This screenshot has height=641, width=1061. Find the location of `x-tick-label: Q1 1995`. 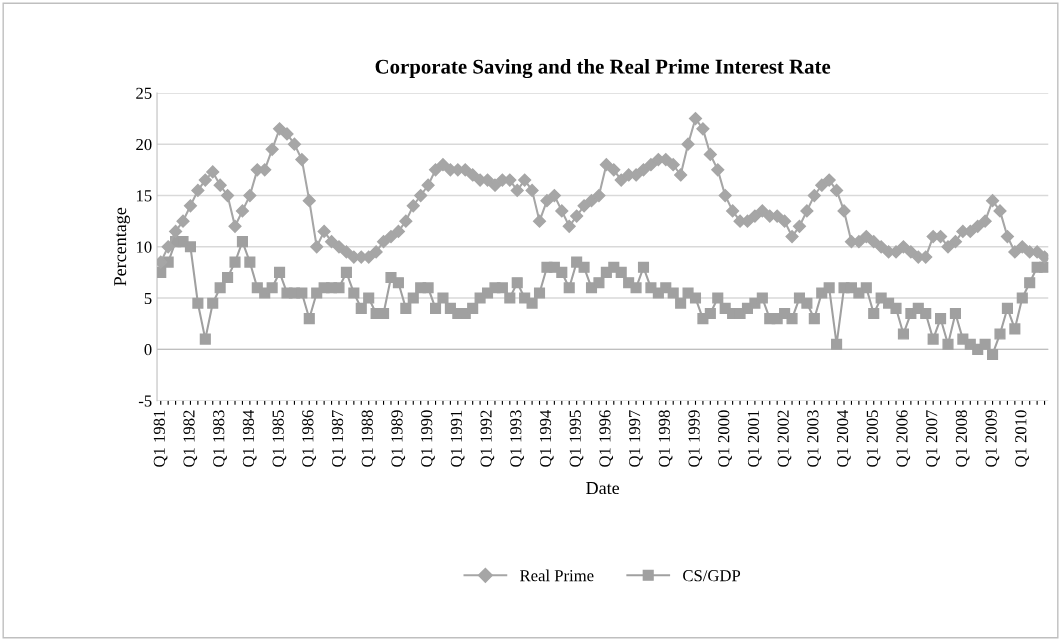

x-tick-label: Q1 1995 is located at coordinates (576, 438).